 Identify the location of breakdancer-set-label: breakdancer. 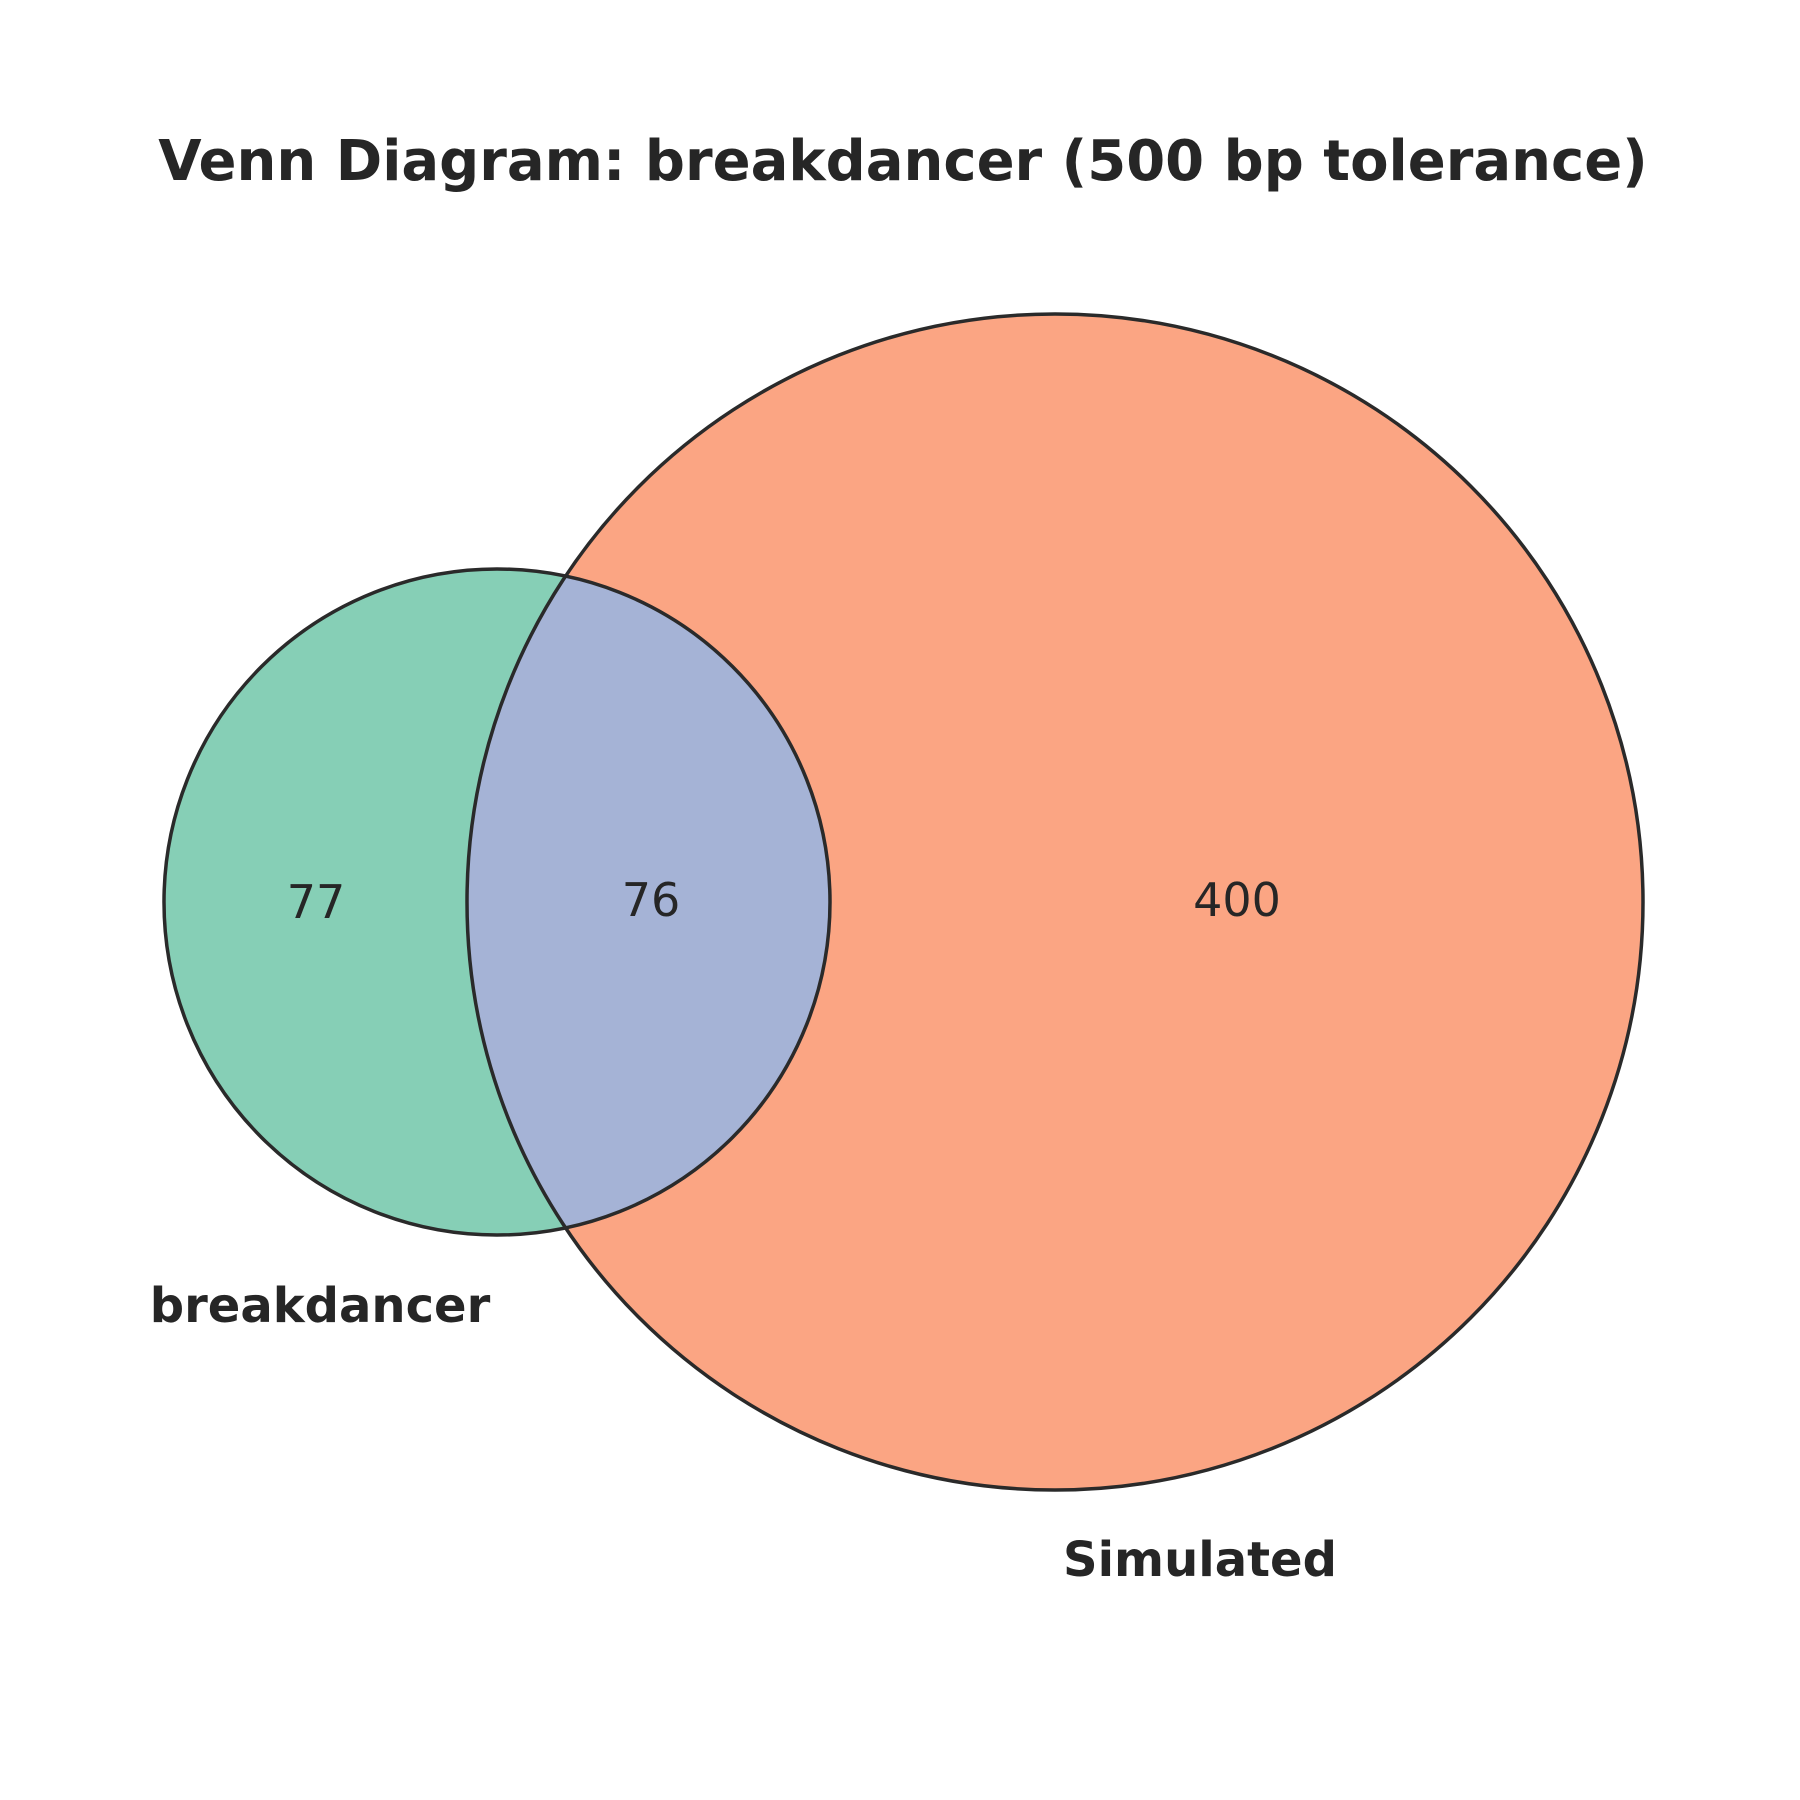
(320, 1306).